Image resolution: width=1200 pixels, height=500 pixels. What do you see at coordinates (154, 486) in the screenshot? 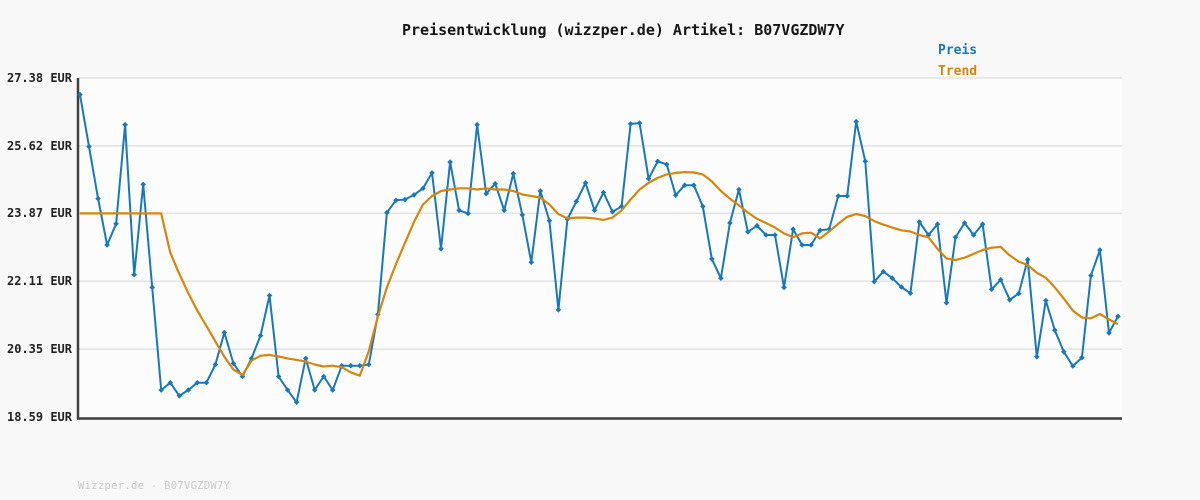
I see `watermark-text: Wizzper.de - B07VGZDW7Y` at bounding box center [154, 486].